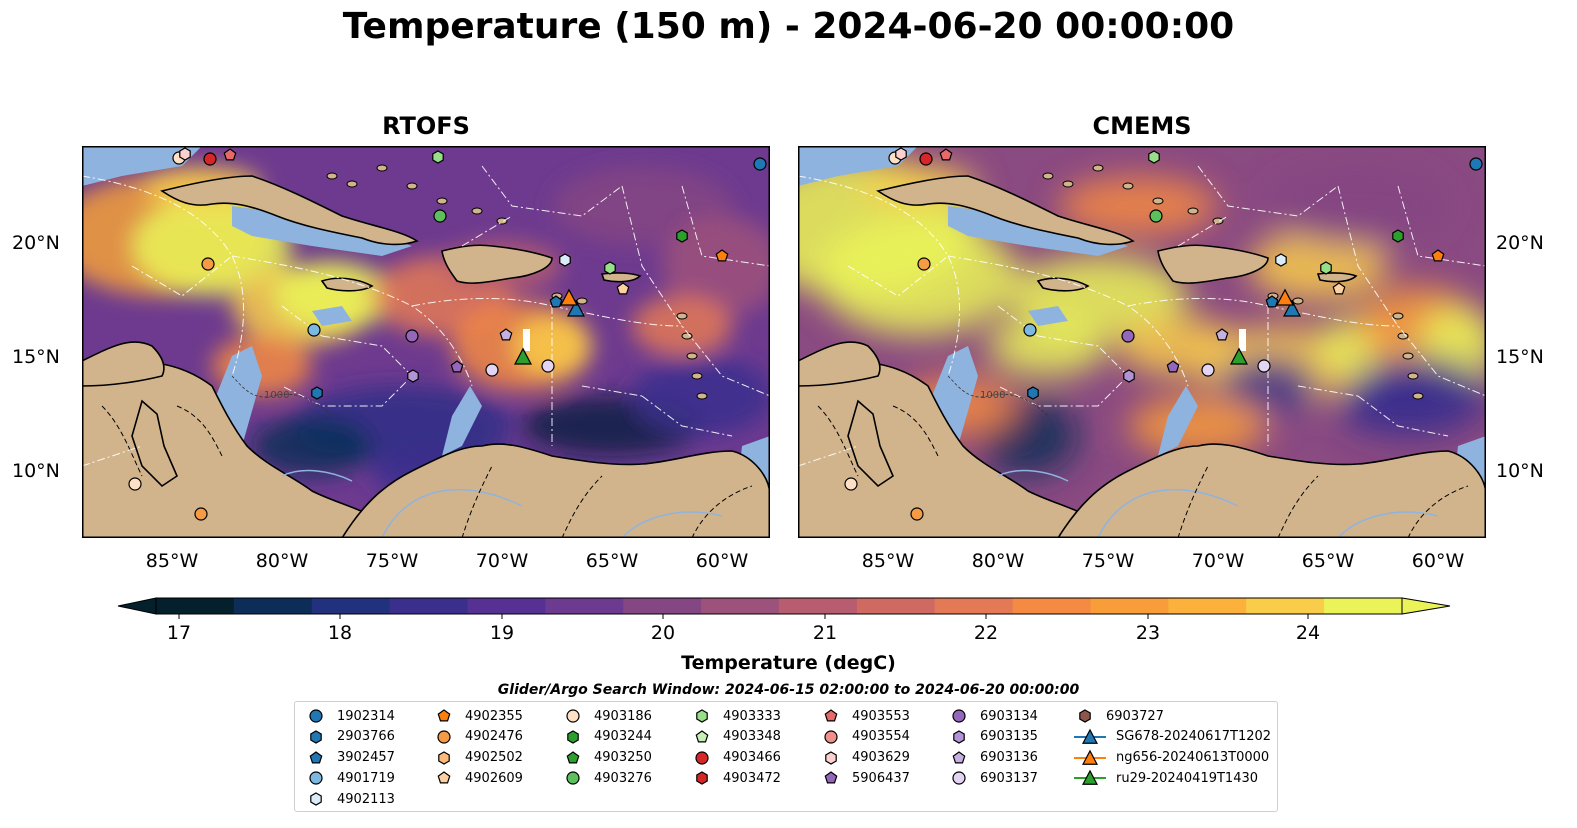 The width and height of the screenshot is (1577, 828). Describe the element at coordinates (366, 758) in the screenshot. I see `legend-item-label: 3902457` at that location.